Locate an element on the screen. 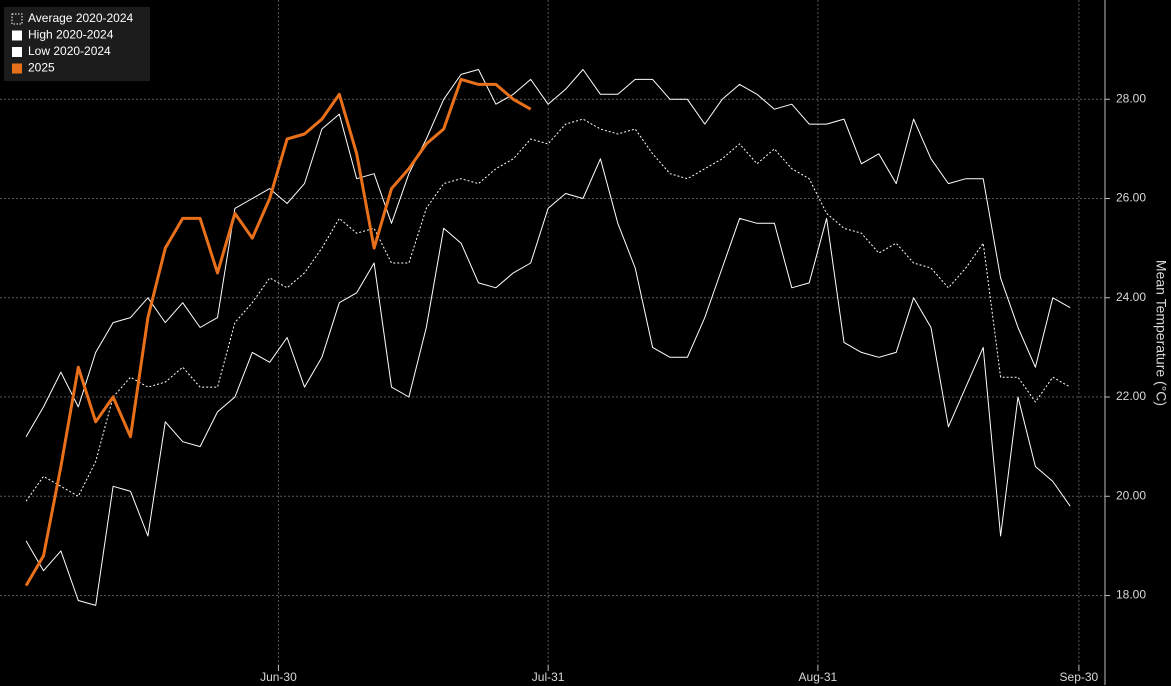  x-tick-label: Jul-31 is located at coordinates (548, 677).